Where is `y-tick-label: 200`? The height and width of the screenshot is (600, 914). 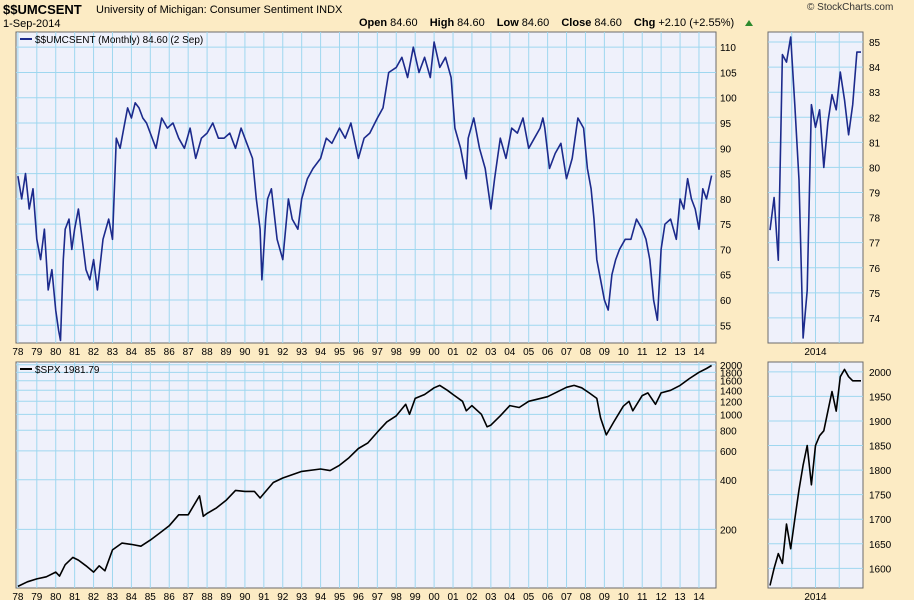 y-tick-label: 200 is located at coordinates (728, 530).